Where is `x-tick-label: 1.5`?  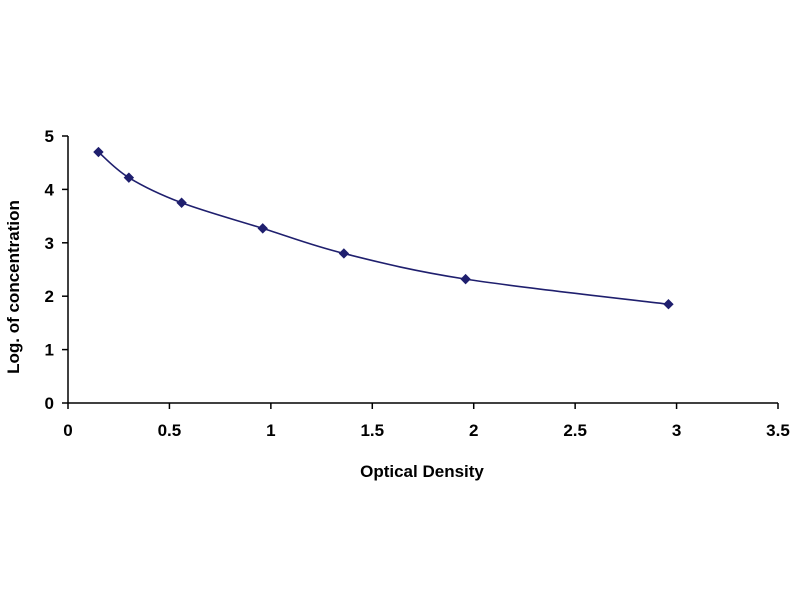 x-tick-label: 1.5 is located at coordinates (372, 430).